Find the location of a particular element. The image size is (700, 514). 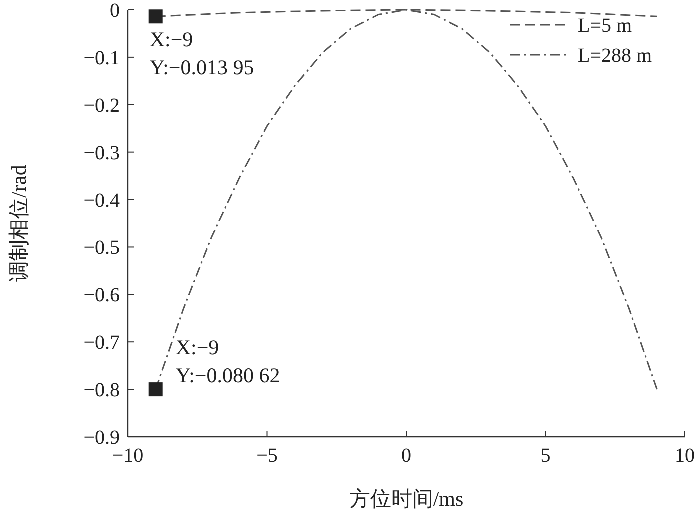

annotation: X:−9 Y:−0.080 62 is located at coordinates (228, 362).